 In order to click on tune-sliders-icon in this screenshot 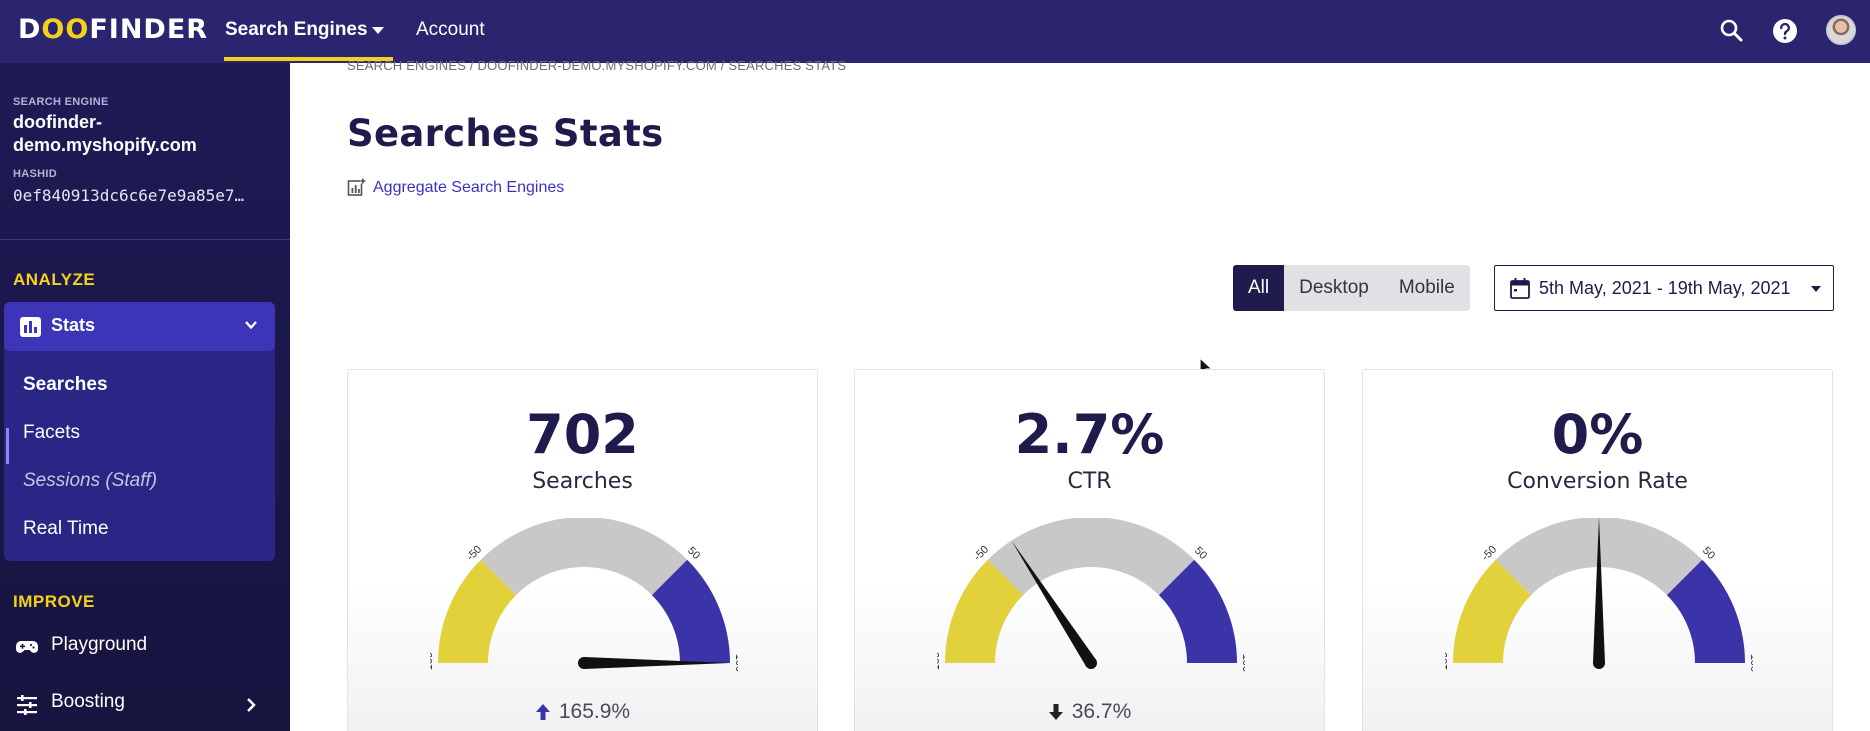, I will do `click(27, 705)`.